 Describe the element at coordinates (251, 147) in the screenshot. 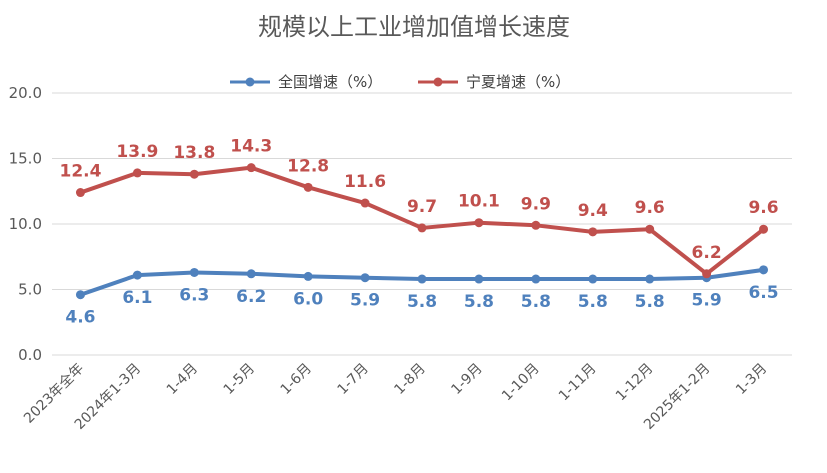

I see `data-label-ningxia: 14.3` at that location.